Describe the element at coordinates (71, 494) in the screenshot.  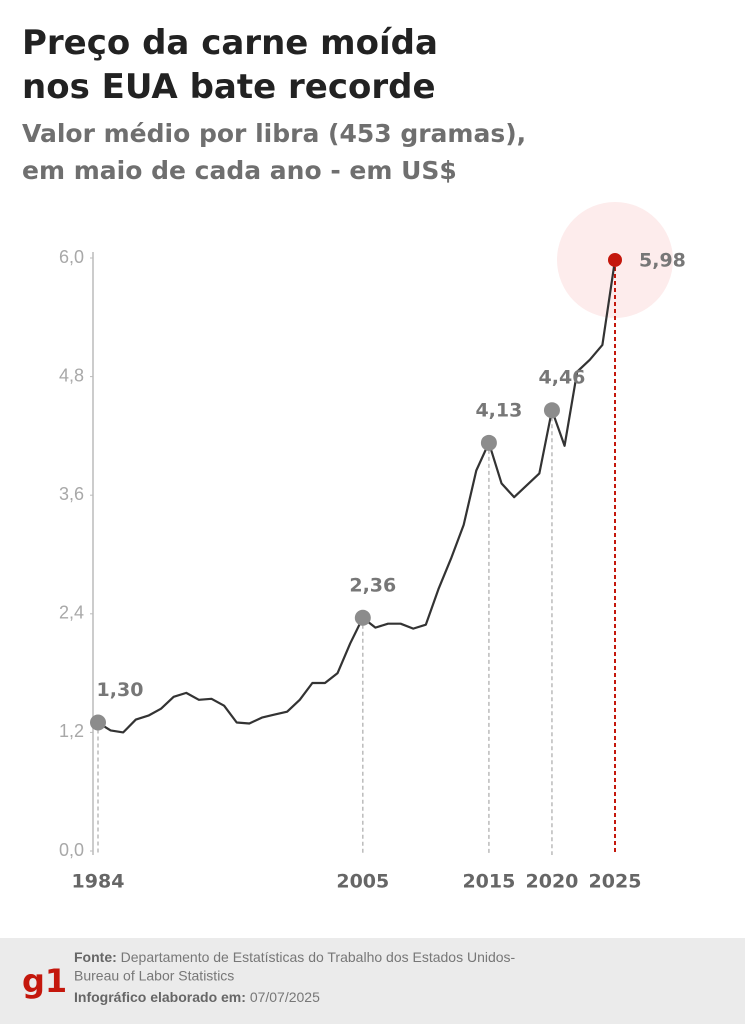
I see `y-tick-label: 3,6` at that location.